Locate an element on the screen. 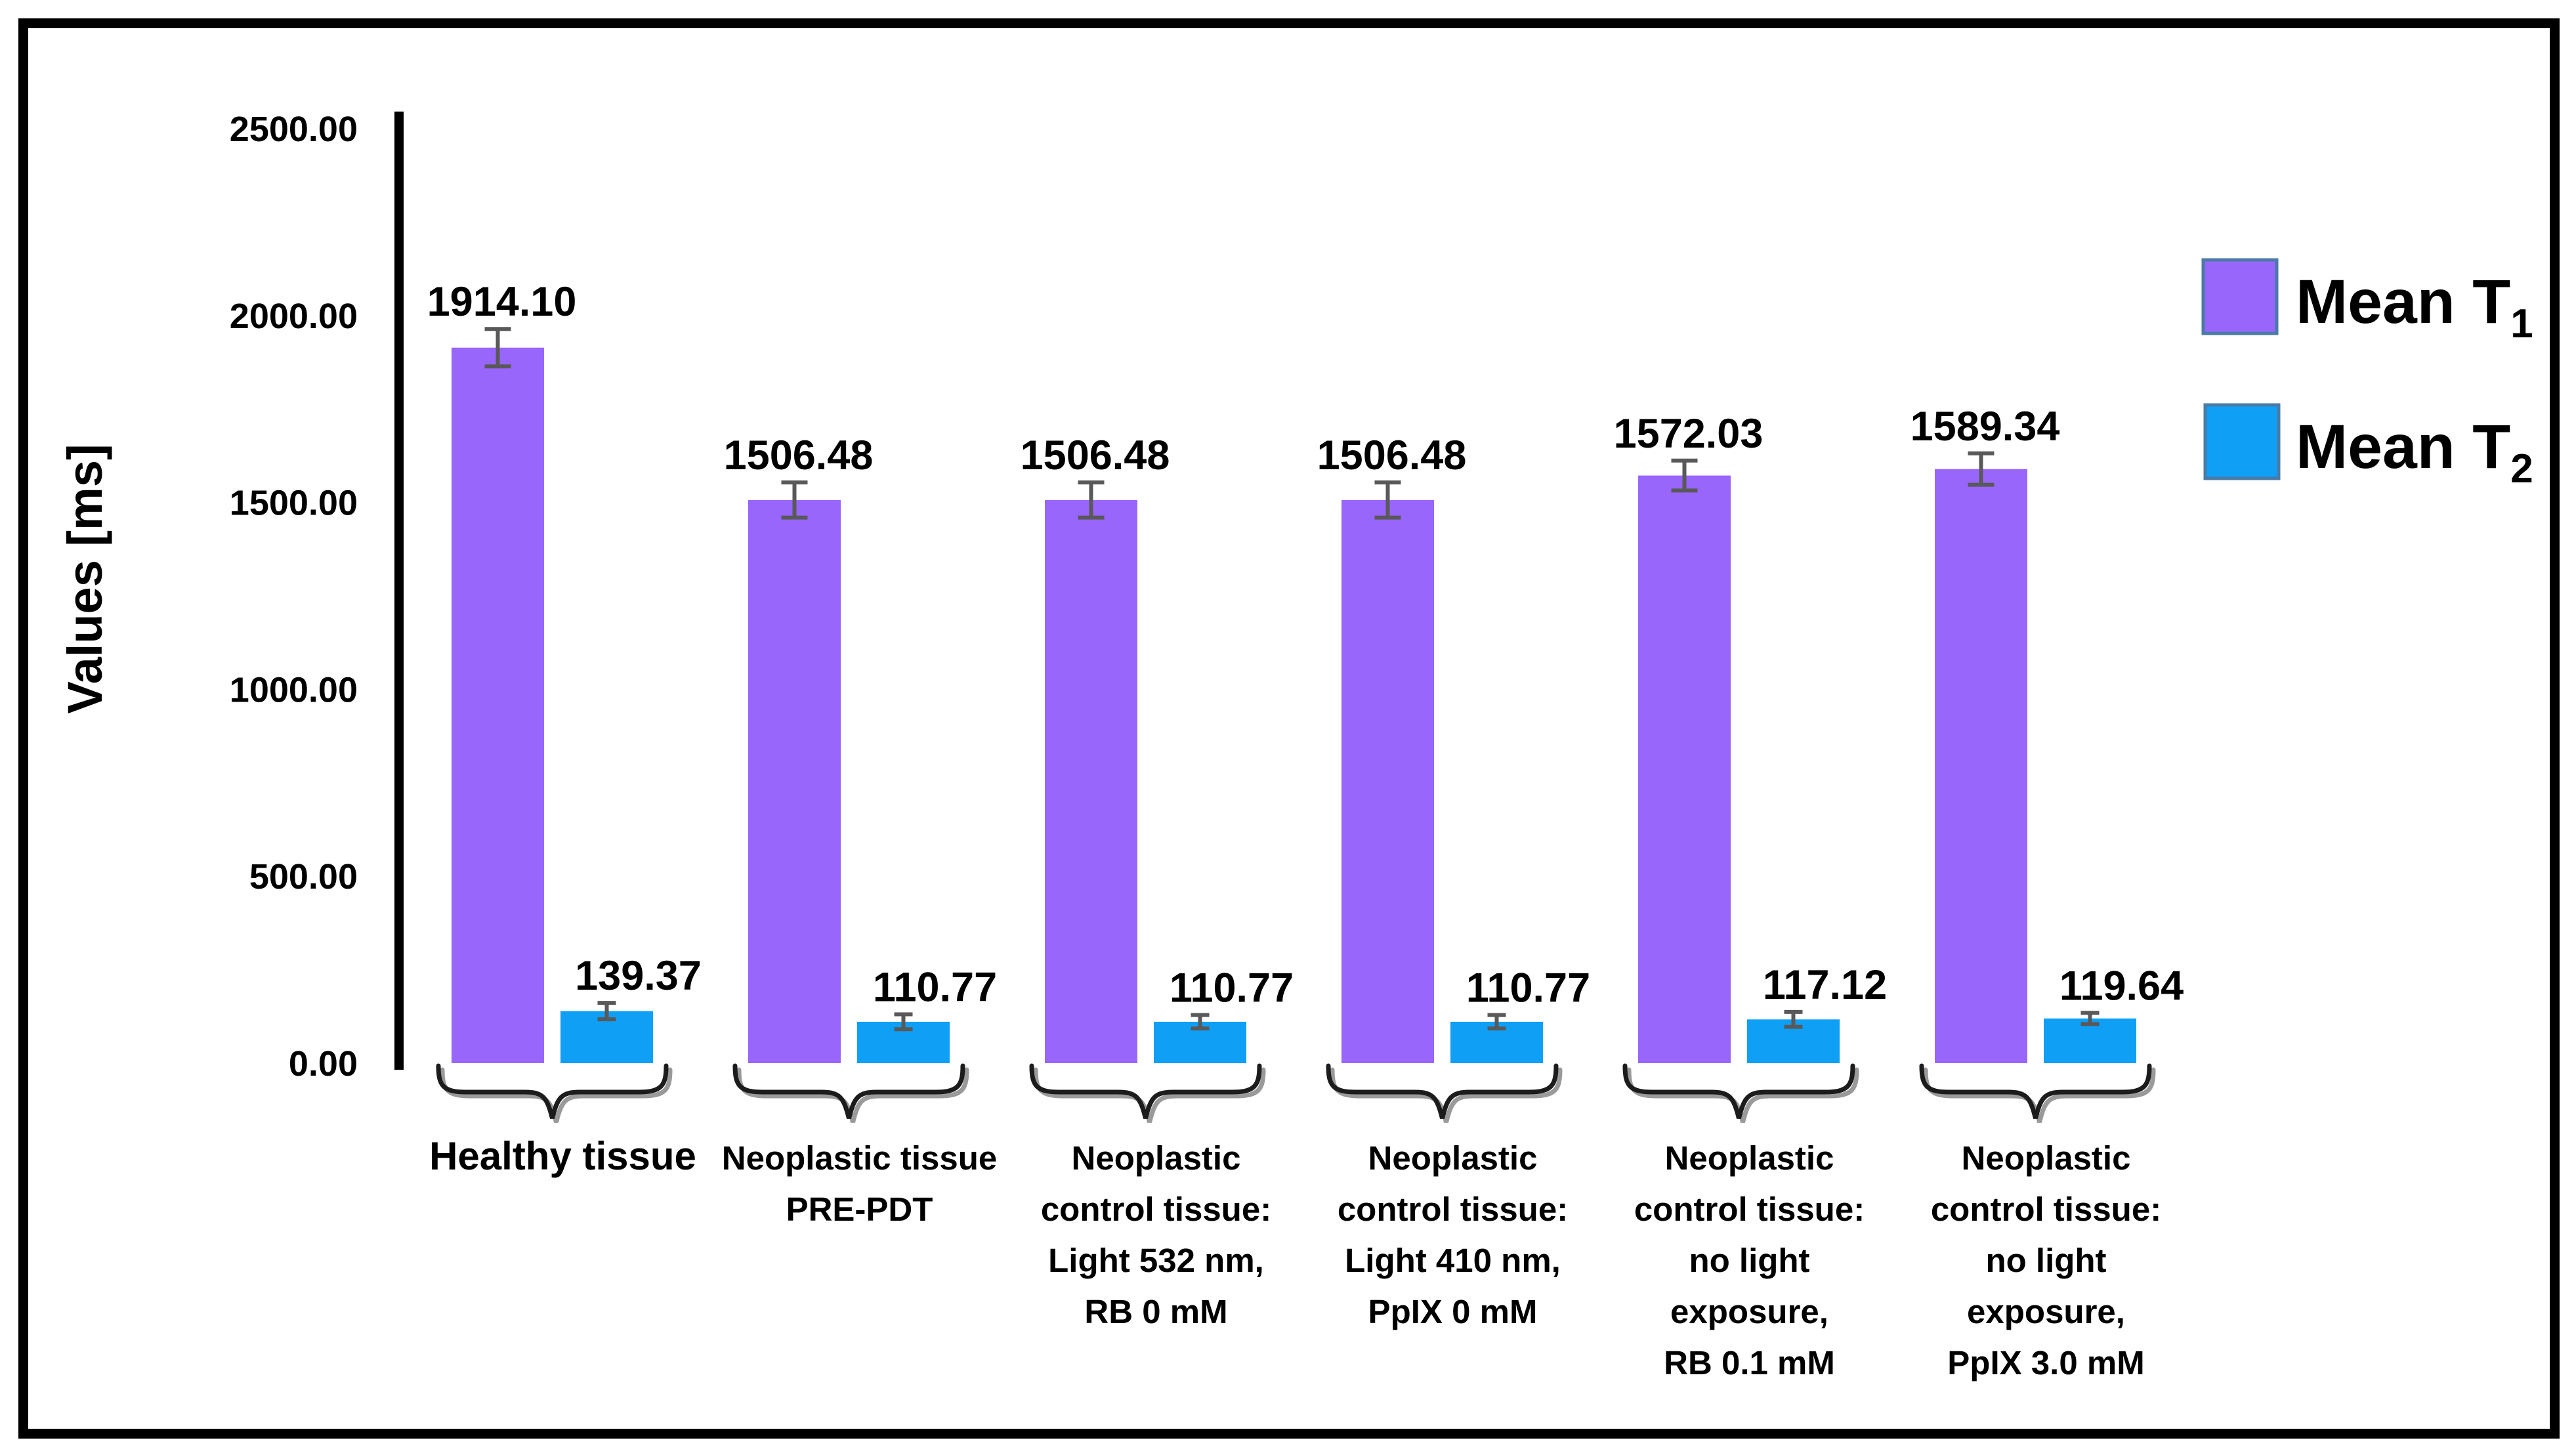  value-label-t1-group-6: 1589.34 is located at coordinates (1985, 427).